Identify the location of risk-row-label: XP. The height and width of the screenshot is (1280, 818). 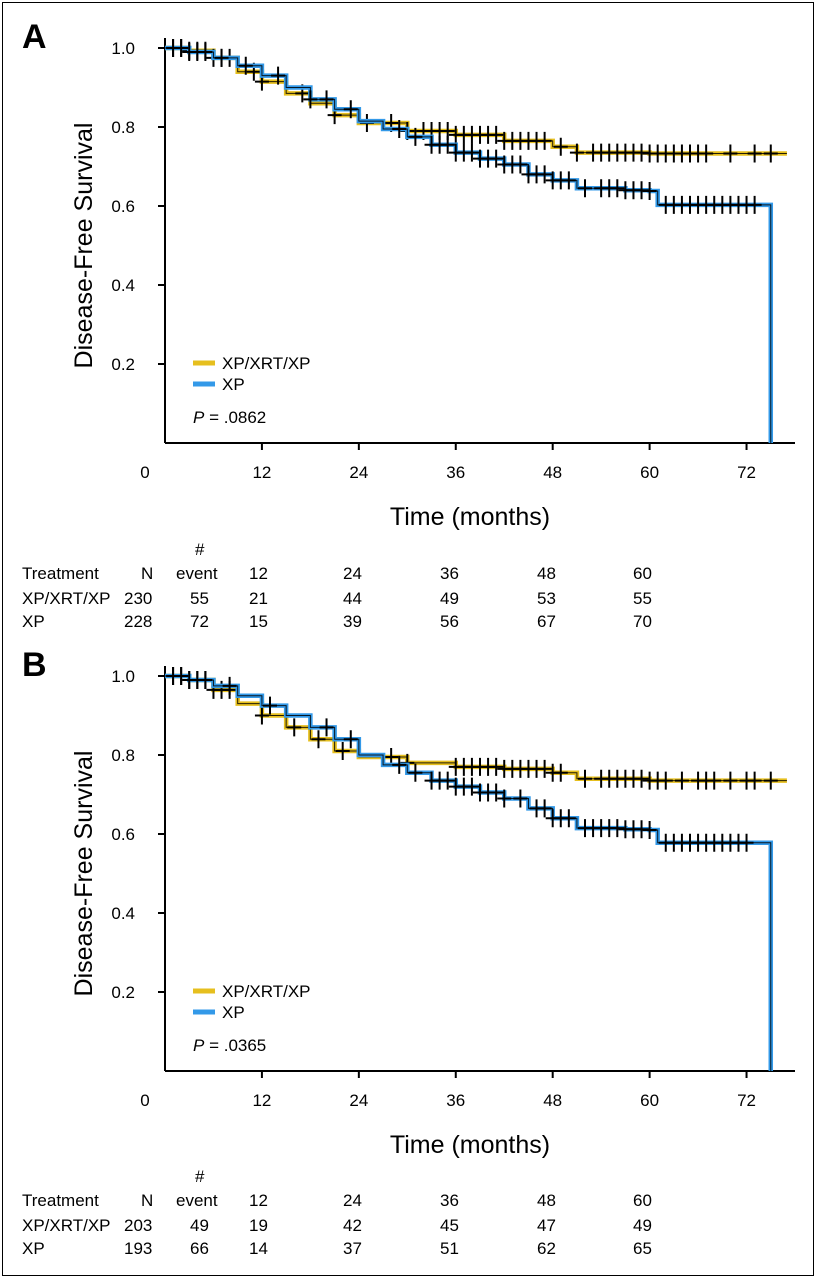
(33, 621).